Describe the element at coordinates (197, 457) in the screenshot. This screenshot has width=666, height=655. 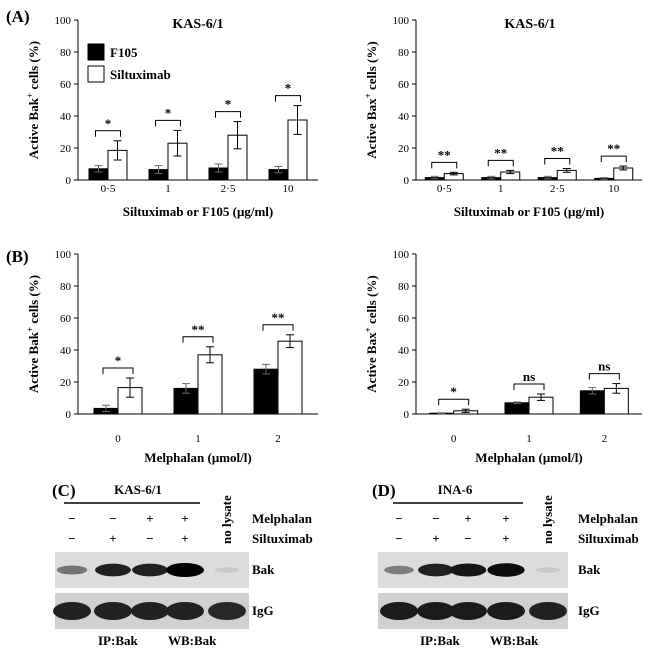
I see `x-axis-label: Melphalan (μmol/l)` at that location.